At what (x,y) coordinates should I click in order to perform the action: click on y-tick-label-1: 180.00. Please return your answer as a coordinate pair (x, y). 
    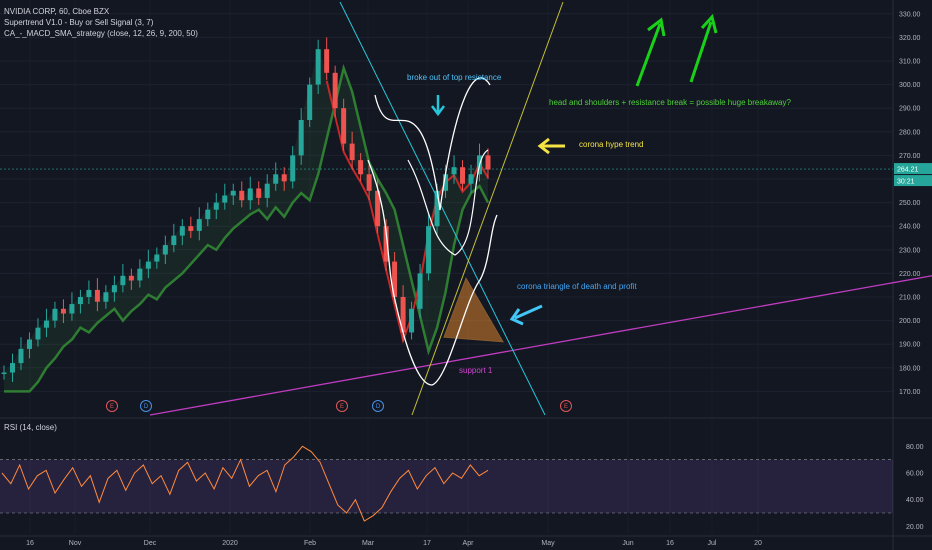
    Looking at the image, I should click on (910, 368).